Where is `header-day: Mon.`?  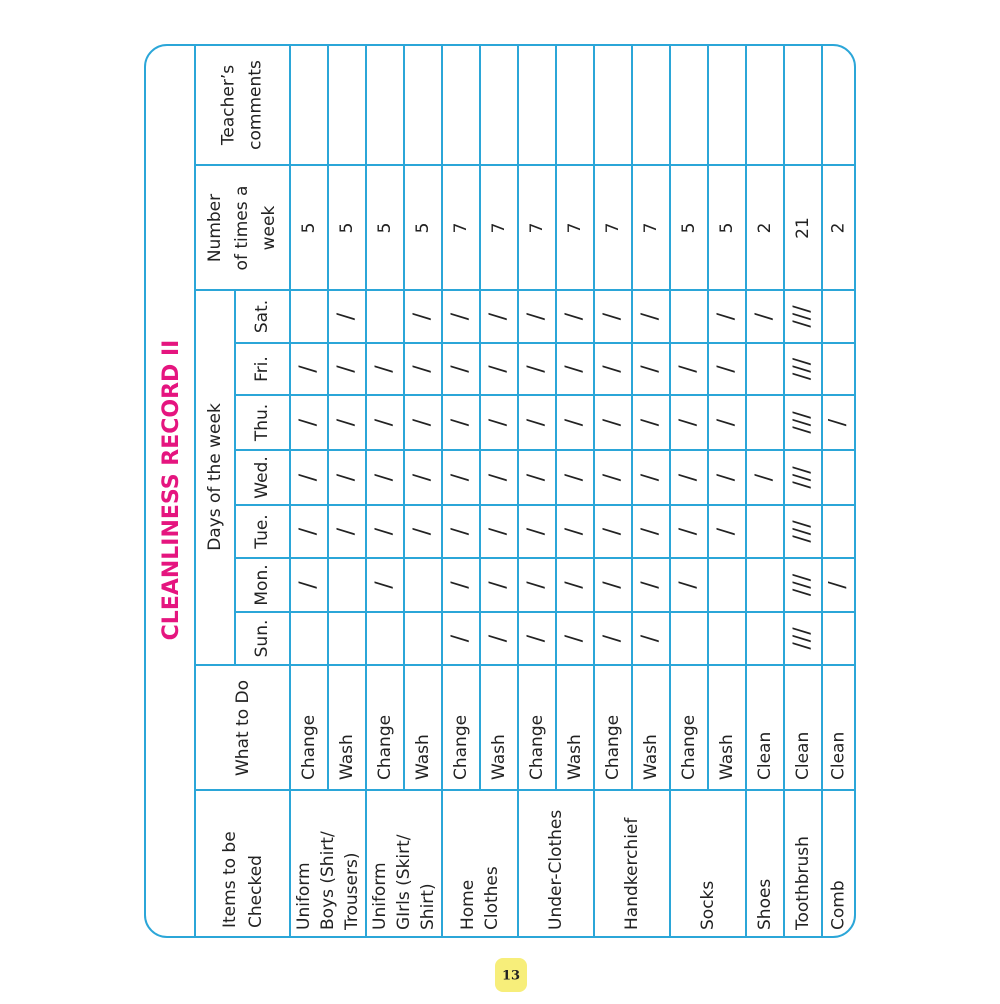
header-day: Mon. is located at coordinates (262, 584).